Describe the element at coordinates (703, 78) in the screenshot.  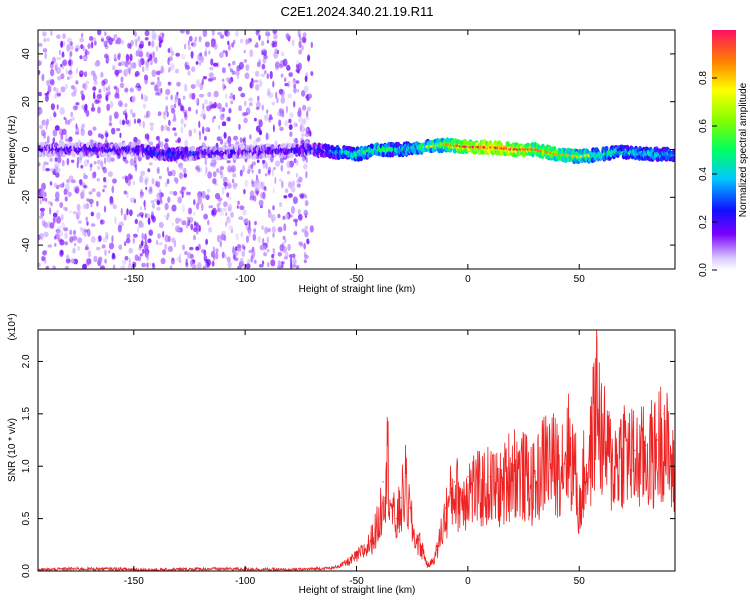
I see `colorbar-tick-label: 0.8` at that location.